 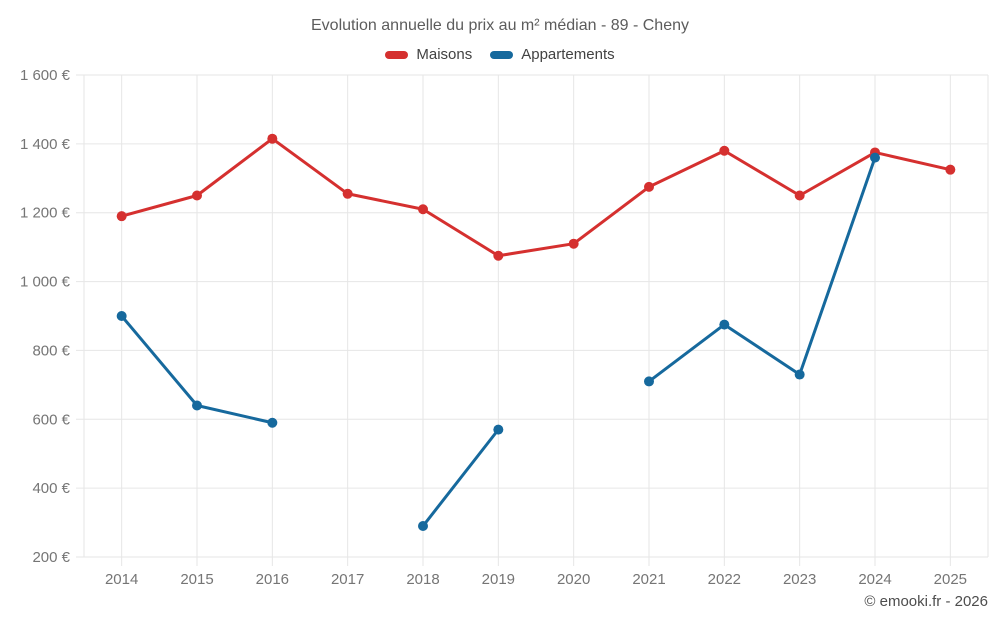 I want to click on chart-legend: Maisons Appartements, so click(x=500, y=54).